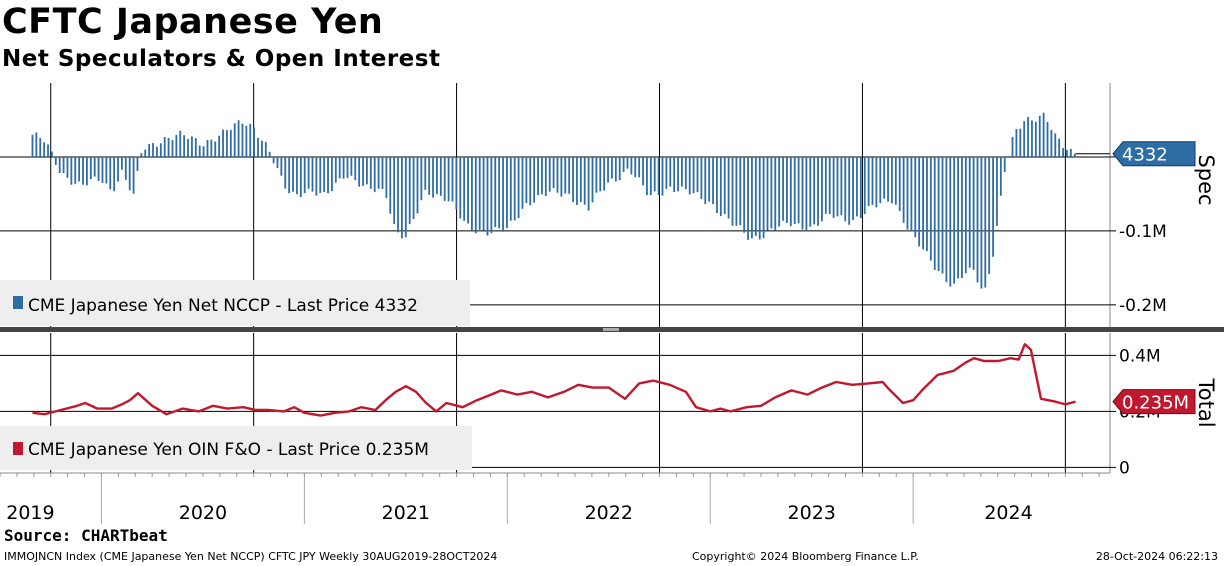  I want to click on total-legend-box, so click(236, 448).